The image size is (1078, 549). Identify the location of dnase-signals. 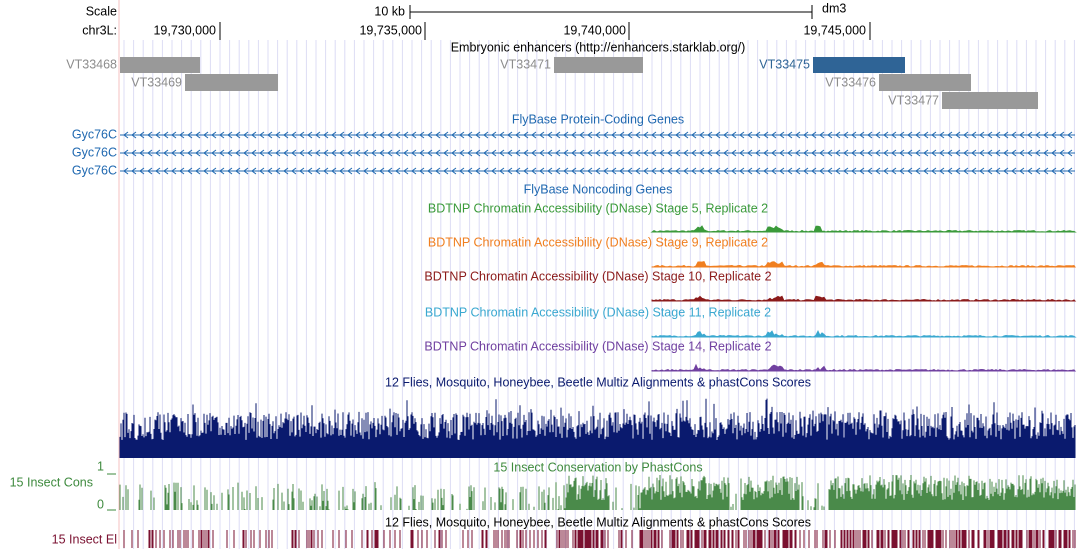
(863, 298).